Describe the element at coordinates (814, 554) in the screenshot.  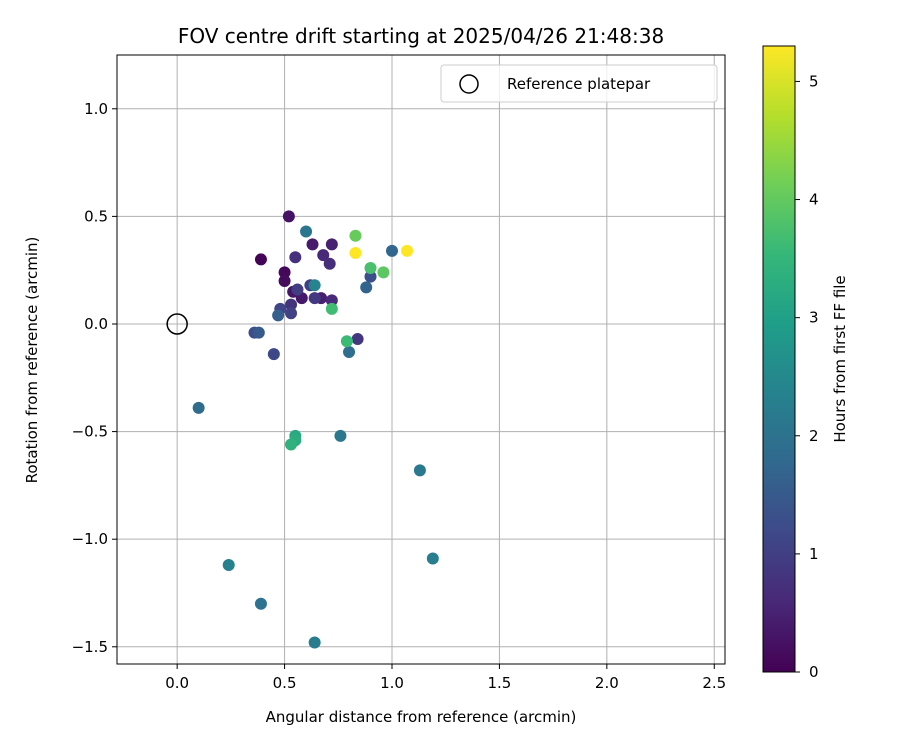
I see `colorbar-tick-label: 1` at that location.